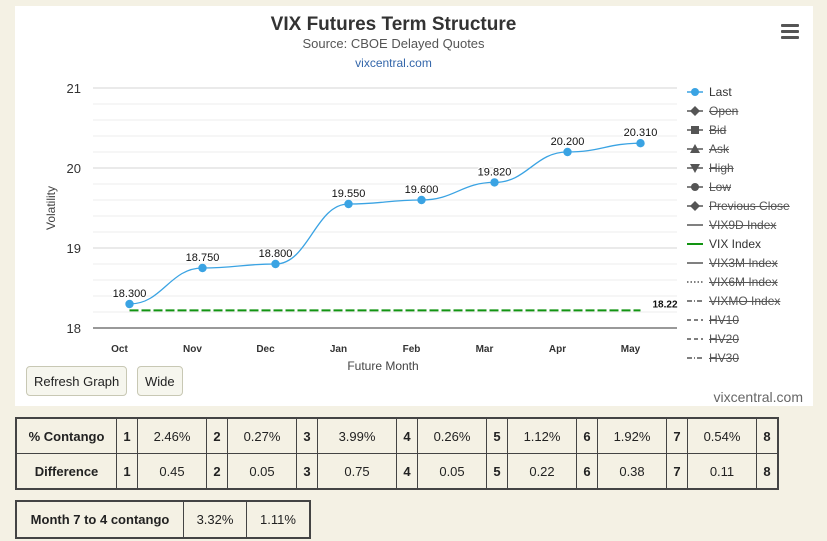 Image resolution: width=827 pixels, height=541 pixels. I want to click on chart-title: VIX Futures Term Structure, so click(393, 24).